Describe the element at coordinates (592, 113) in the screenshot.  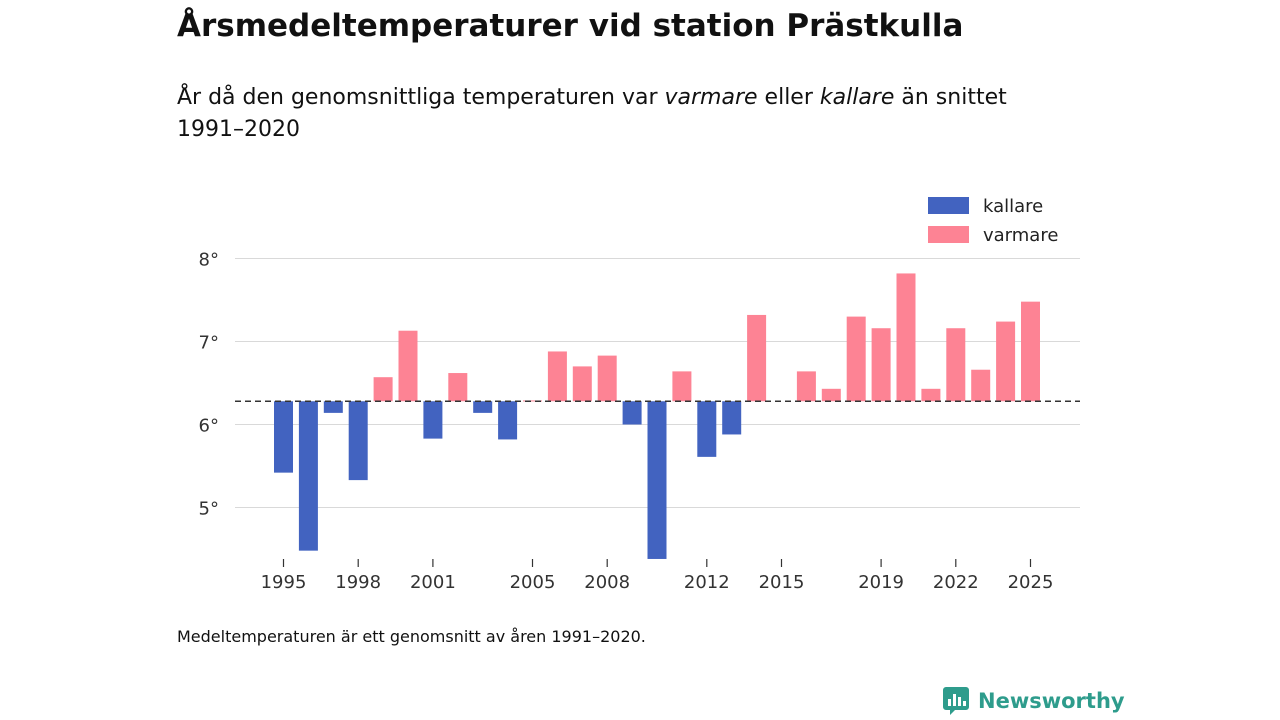
I see `subtitle-text-3: än snittet 1991–2020` at that location.